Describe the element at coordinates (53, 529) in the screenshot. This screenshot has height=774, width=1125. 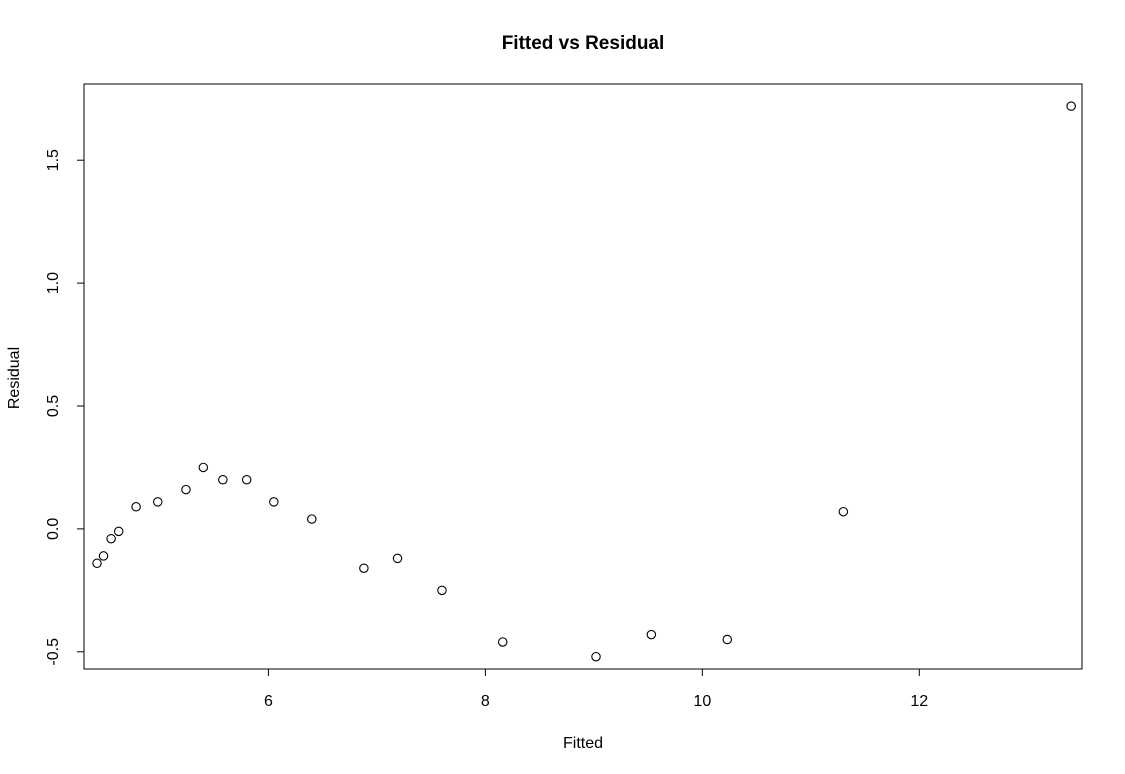
I see `y-tick-label: 0.0` at that location.